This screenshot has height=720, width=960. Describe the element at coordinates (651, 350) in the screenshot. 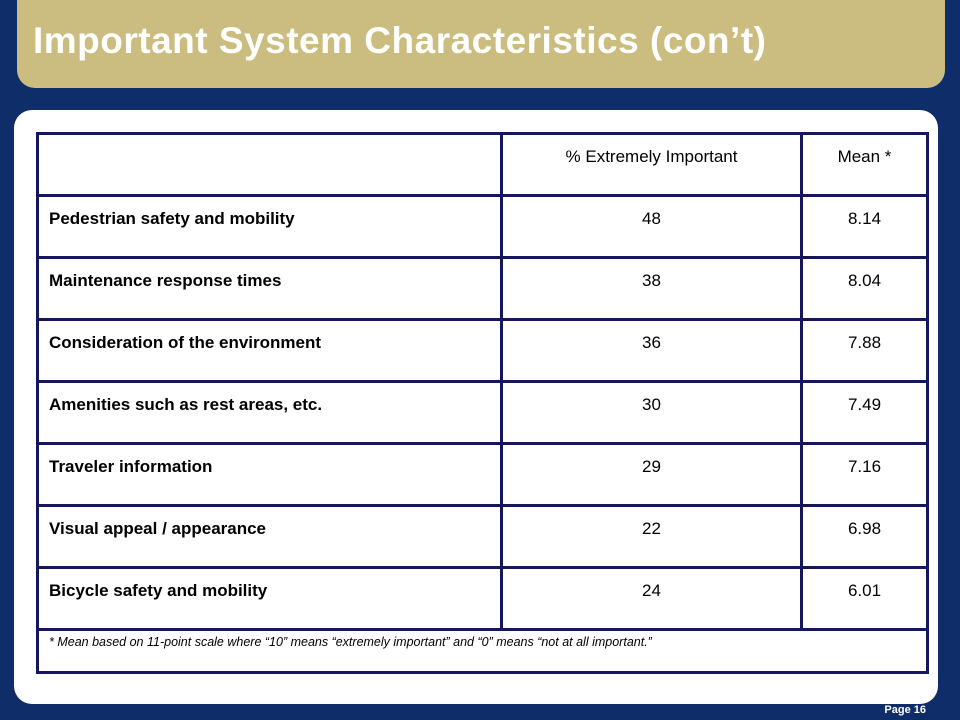

I see `row-pct: 36` at that location.